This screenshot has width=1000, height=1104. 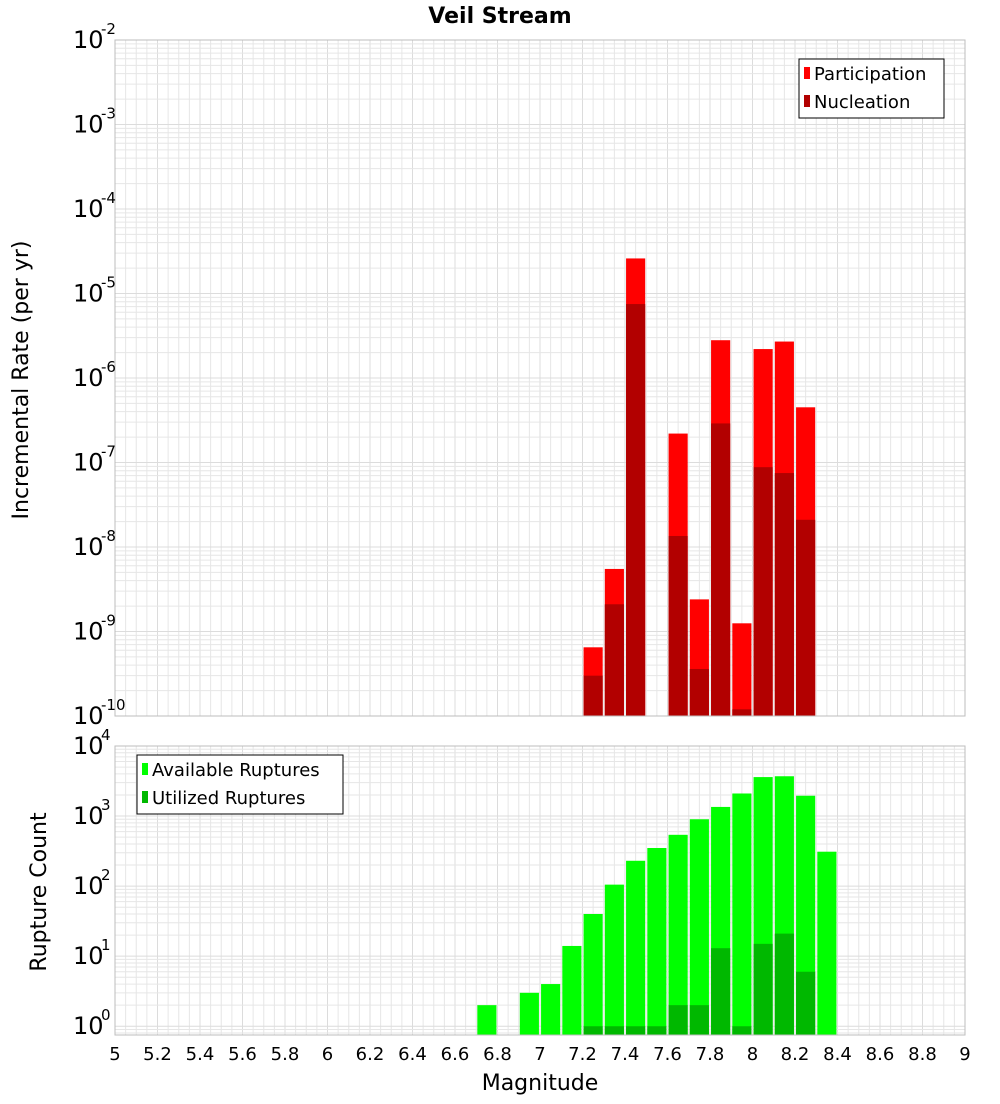 I want to click on bottom-x-tick-label: 5.8, so click(x=285, y=1054).